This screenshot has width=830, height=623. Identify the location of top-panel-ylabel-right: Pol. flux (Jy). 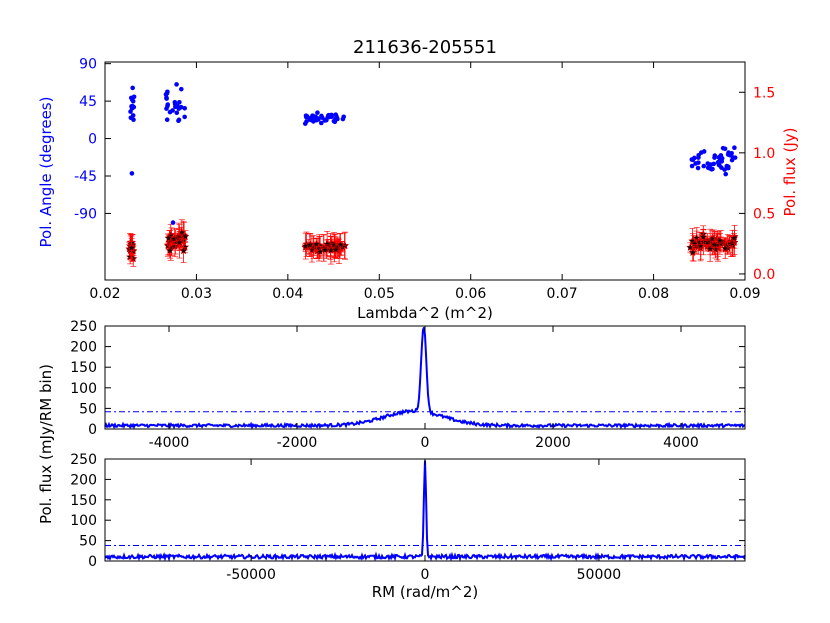
(790, 172).